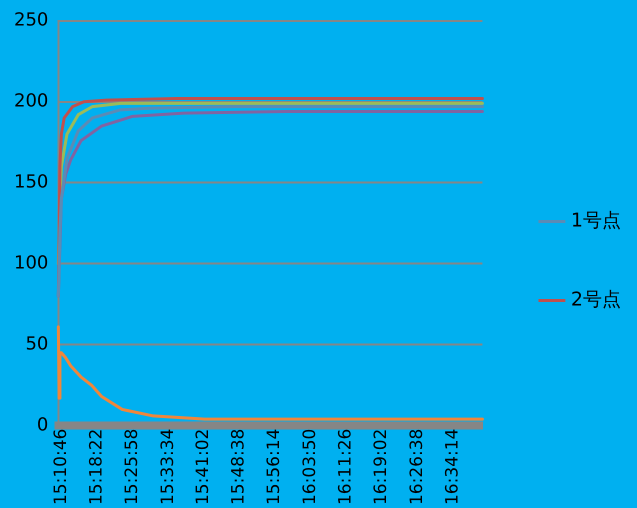 The image size is (637, 508). Describe the element at coordinates (416, 467) in the screenshot. I see `x-tick-label: 16:26:38` at that location.